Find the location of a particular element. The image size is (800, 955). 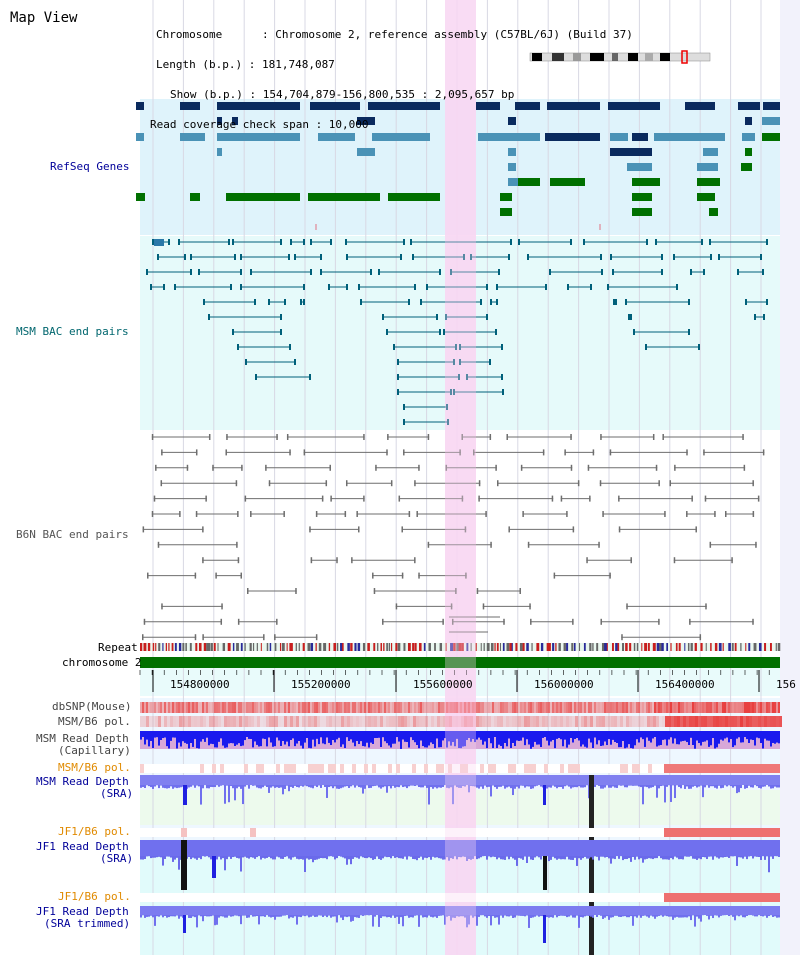

gene-feature is located at coordinates (529, 182).